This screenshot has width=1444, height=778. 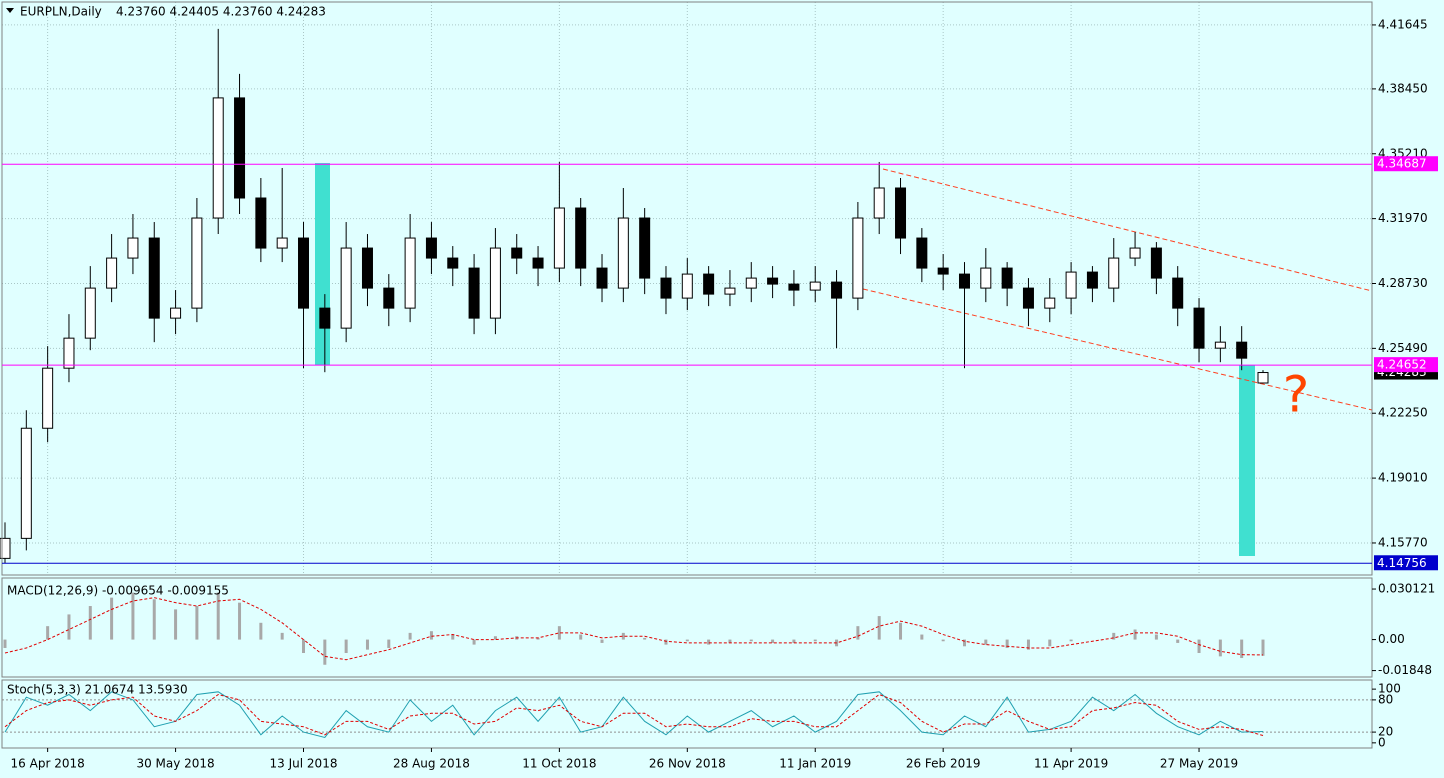 What do you see at coordinates (10, 10) in the screenshot?
I see `menu-arrow` at bounding box center [10, 10].